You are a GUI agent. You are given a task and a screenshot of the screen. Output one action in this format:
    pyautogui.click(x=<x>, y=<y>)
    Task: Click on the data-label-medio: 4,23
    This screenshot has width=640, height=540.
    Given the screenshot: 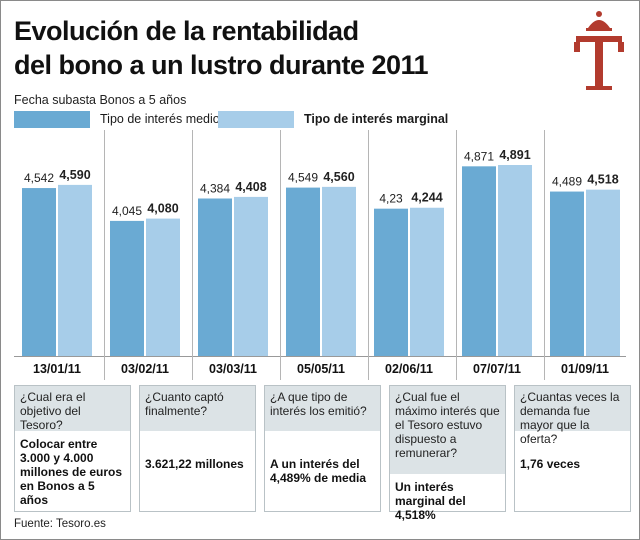 What is the action you would take?
    pyautogui.click(x=391, y=199)
    